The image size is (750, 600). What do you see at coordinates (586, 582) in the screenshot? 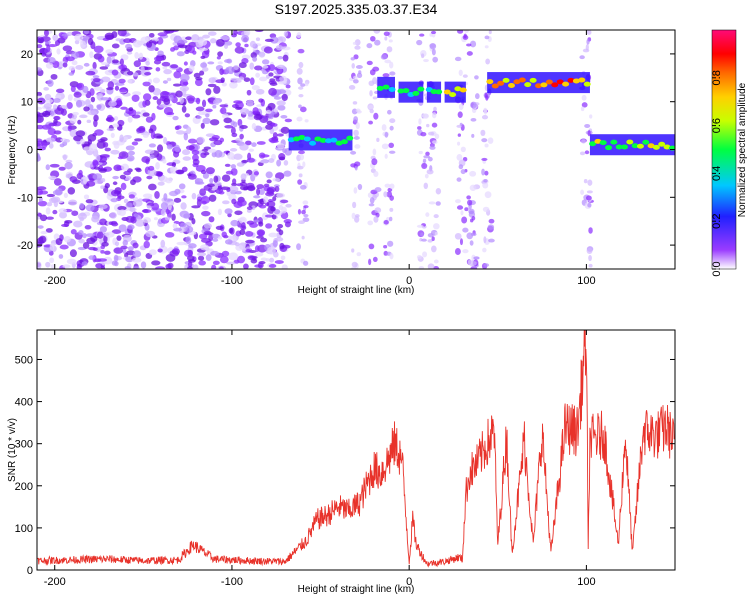
I see `snr-xtick-label: 100` at bounding box center [586, 582].